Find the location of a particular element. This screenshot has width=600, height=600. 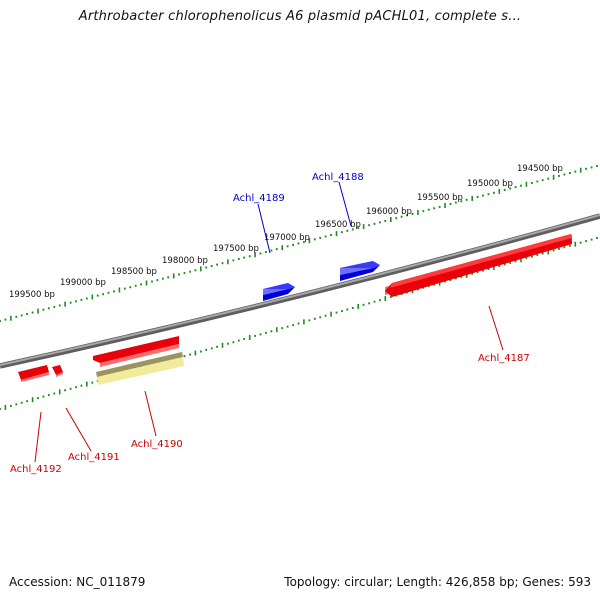

gene-label: Achl_4191 is located at coordinates (94, 457).